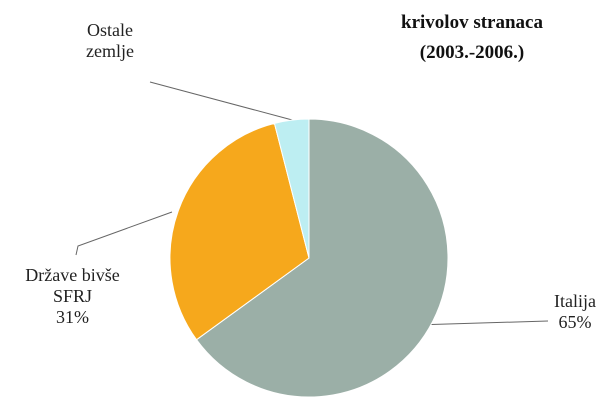 The width and height of the screenshot is (613, 409). I want to click on slice-label: Ostale zemlje, so click(110, 41).